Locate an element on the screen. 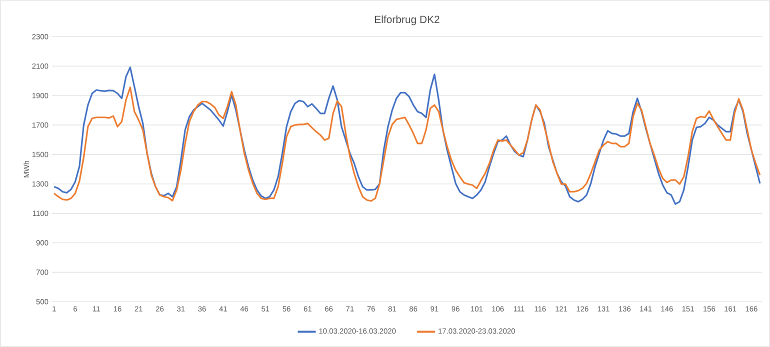 This screenshot has height=347, width=770. chart-title: Elforbrug DK2 is located at coordinates (407, 20).